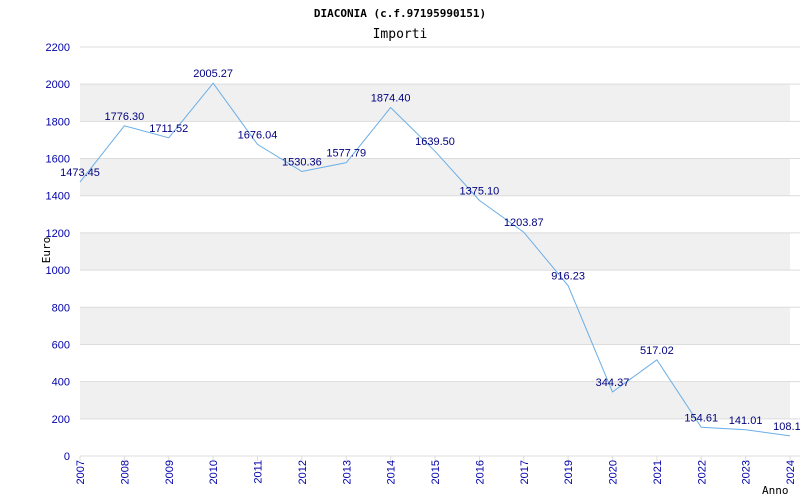 This screenshot has height=500, width=800. What do you see at coordinates (775, 490) in the screenshot?
I see `x-axis-label: Anno` at bounding box center [775, 490].